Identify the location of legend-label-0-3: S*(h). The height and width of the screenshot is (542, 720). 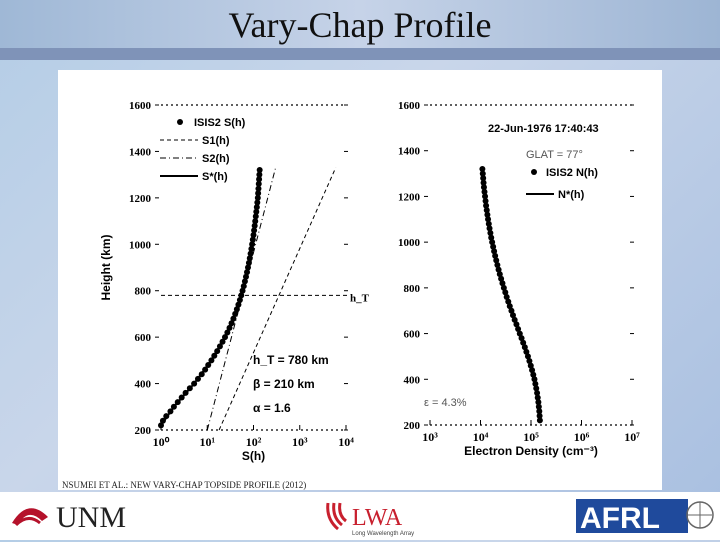
(215, 177).